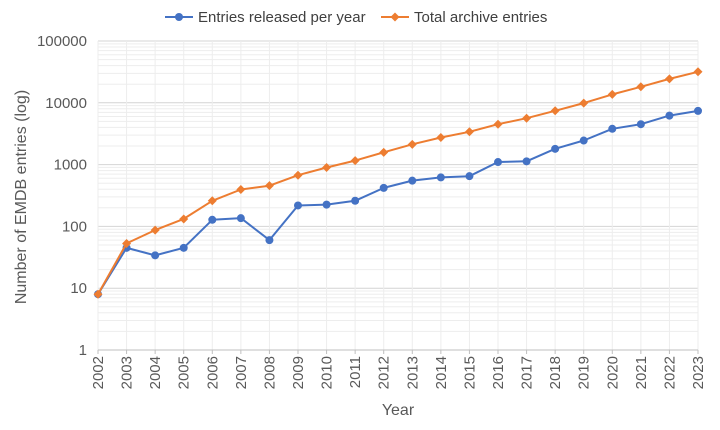 The image size is (720, 430). I want to click on legend-label-released: Entries released per year, so click(282, 17).